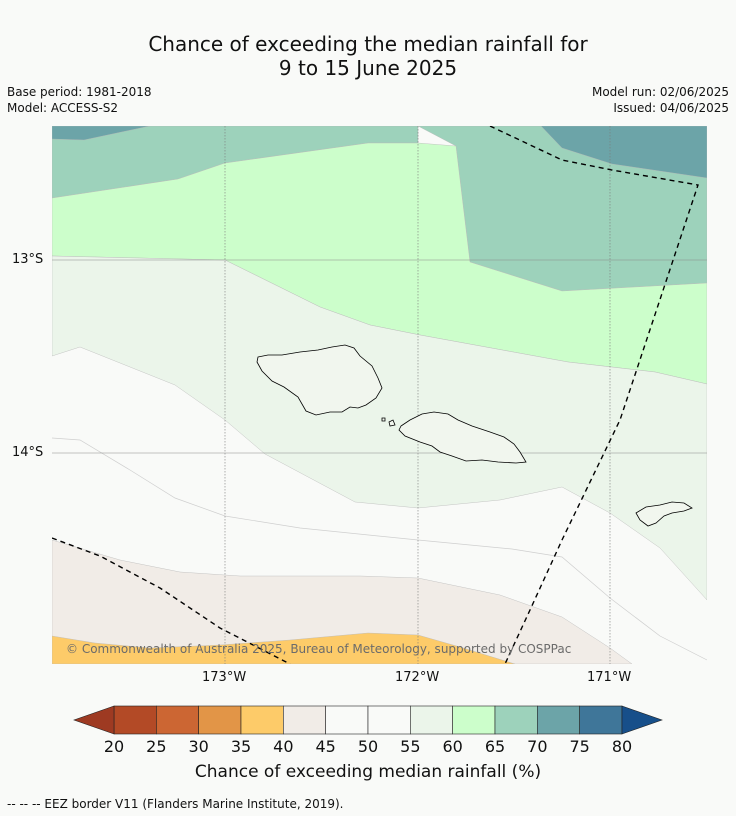 This screenshot has height=816, width=736. What do you see at coordinates (417, 677) in the screenshot?
I see `lon-label-172w: 172°W` at bounding box center [417, 677].